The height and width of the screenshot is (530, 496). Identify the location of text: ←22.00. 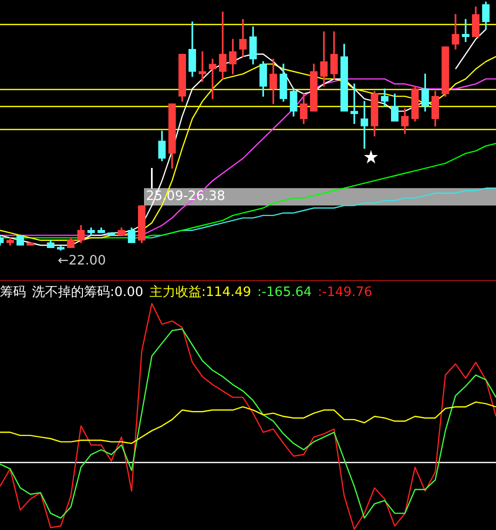
(82, 261).